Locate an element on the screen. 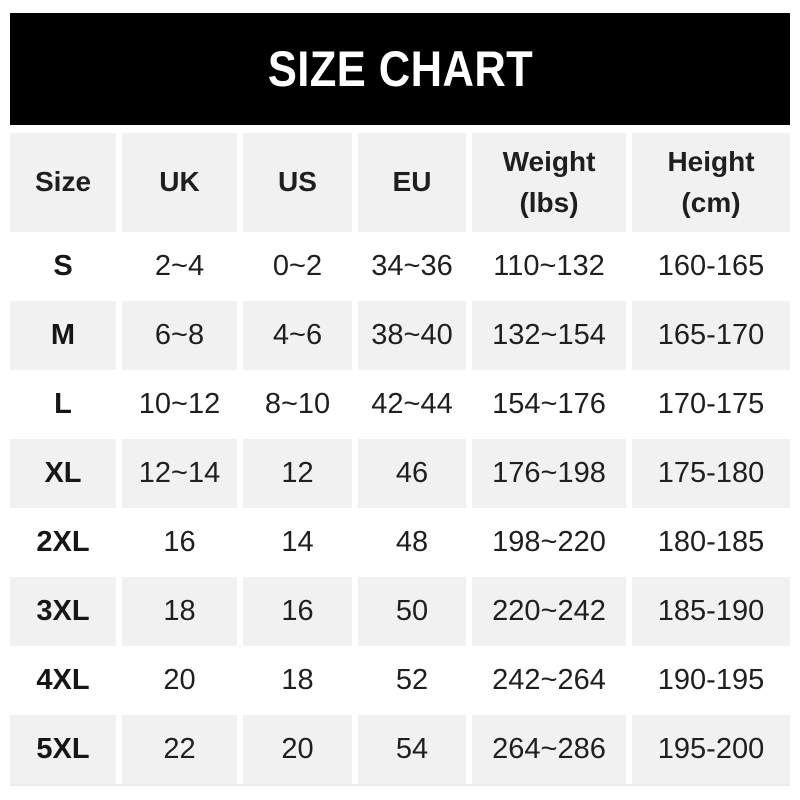 The width and height of the screenshot is (800, 800). table-cell: 22 is located at coordinates (179, 749).